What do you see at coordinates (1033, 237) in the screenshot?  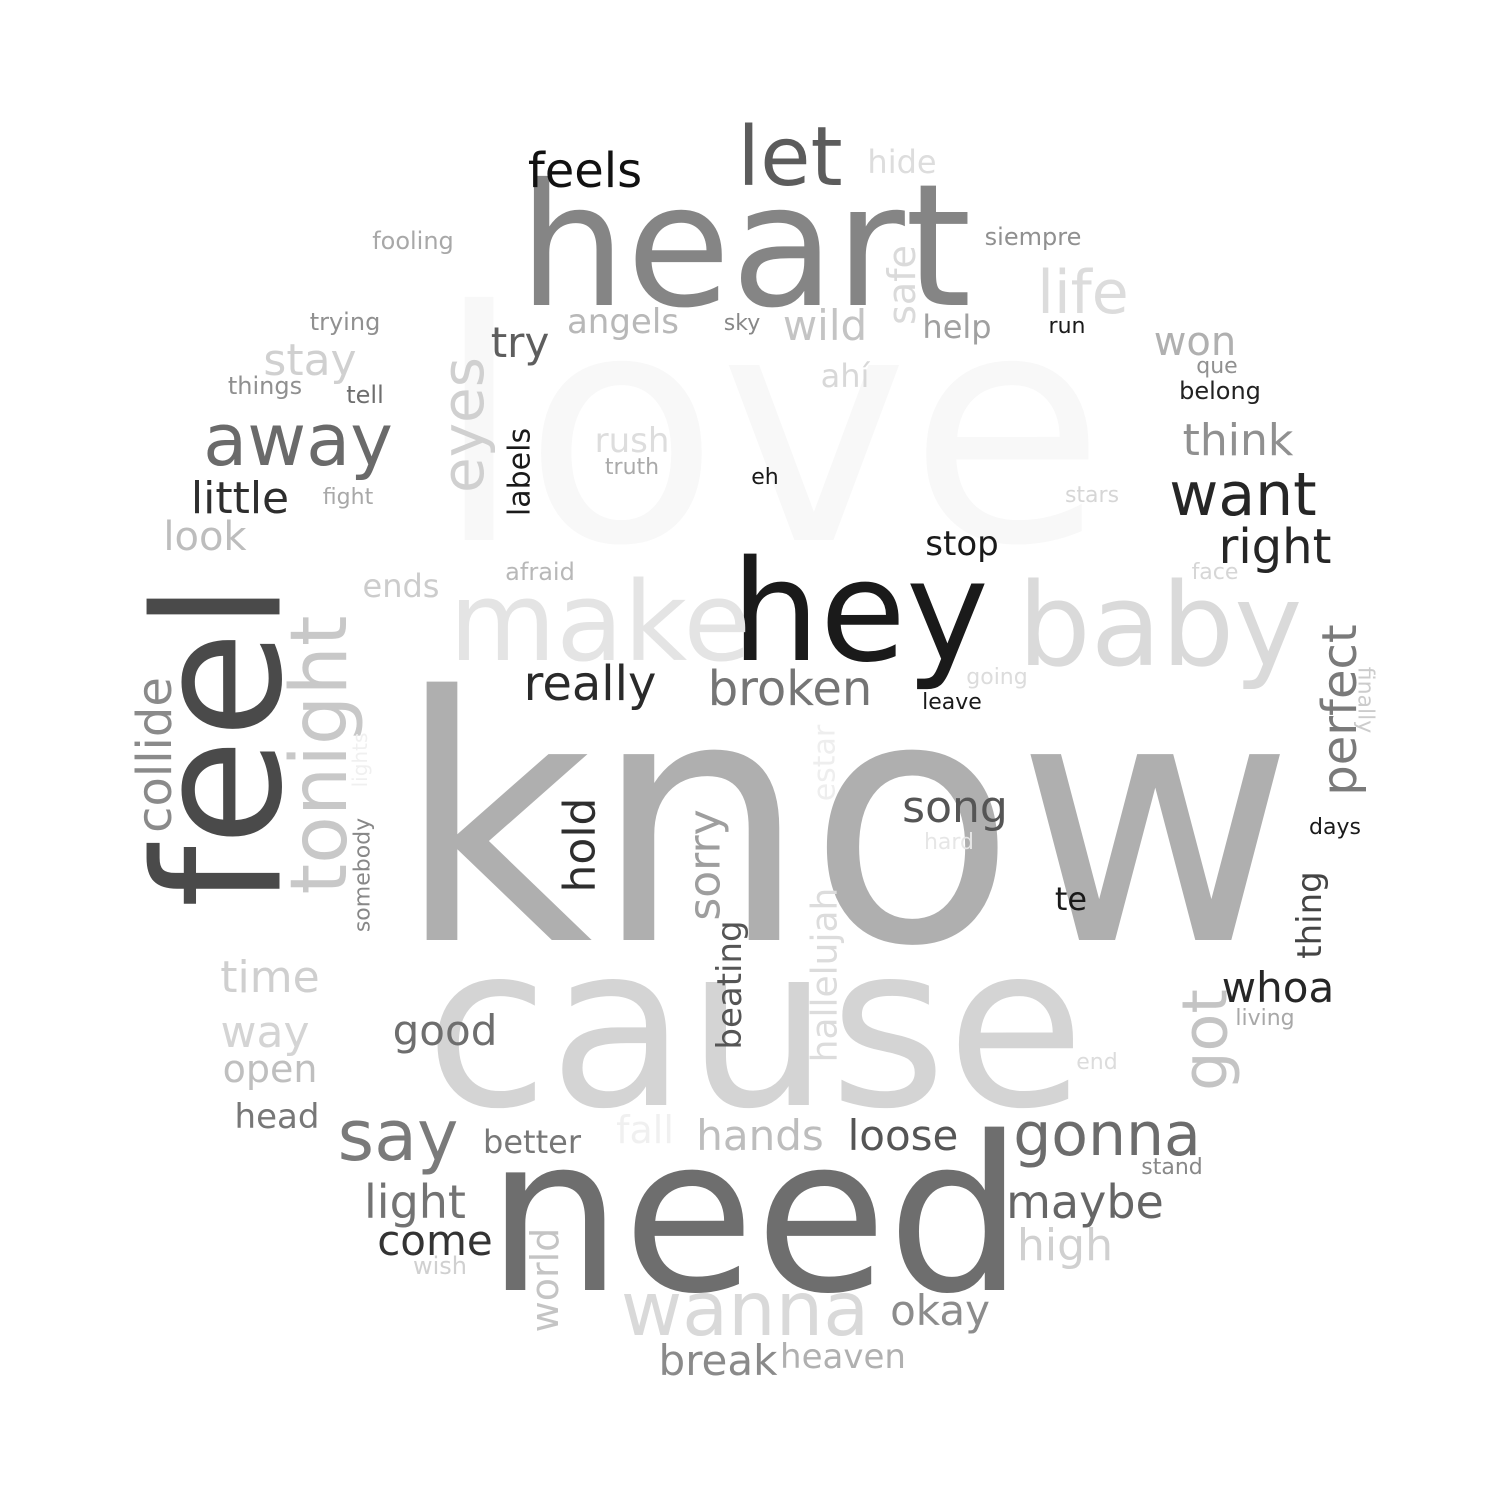 I see `word-siempre: siempre` at bounding box center [1033, 237].